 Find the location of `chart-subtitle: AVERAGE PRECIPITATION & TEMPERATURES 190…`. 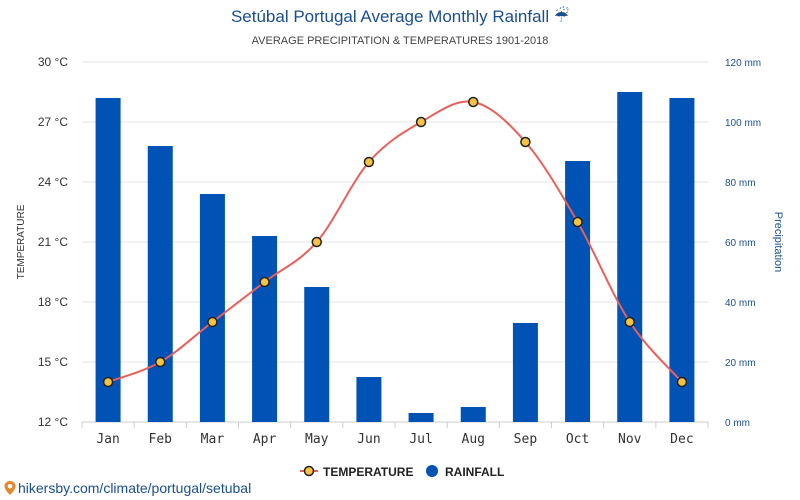

chart-subtitle: AVERAGE PRECIPITATION & TEMPERATURES 190… is located at coordinates (400, 41).